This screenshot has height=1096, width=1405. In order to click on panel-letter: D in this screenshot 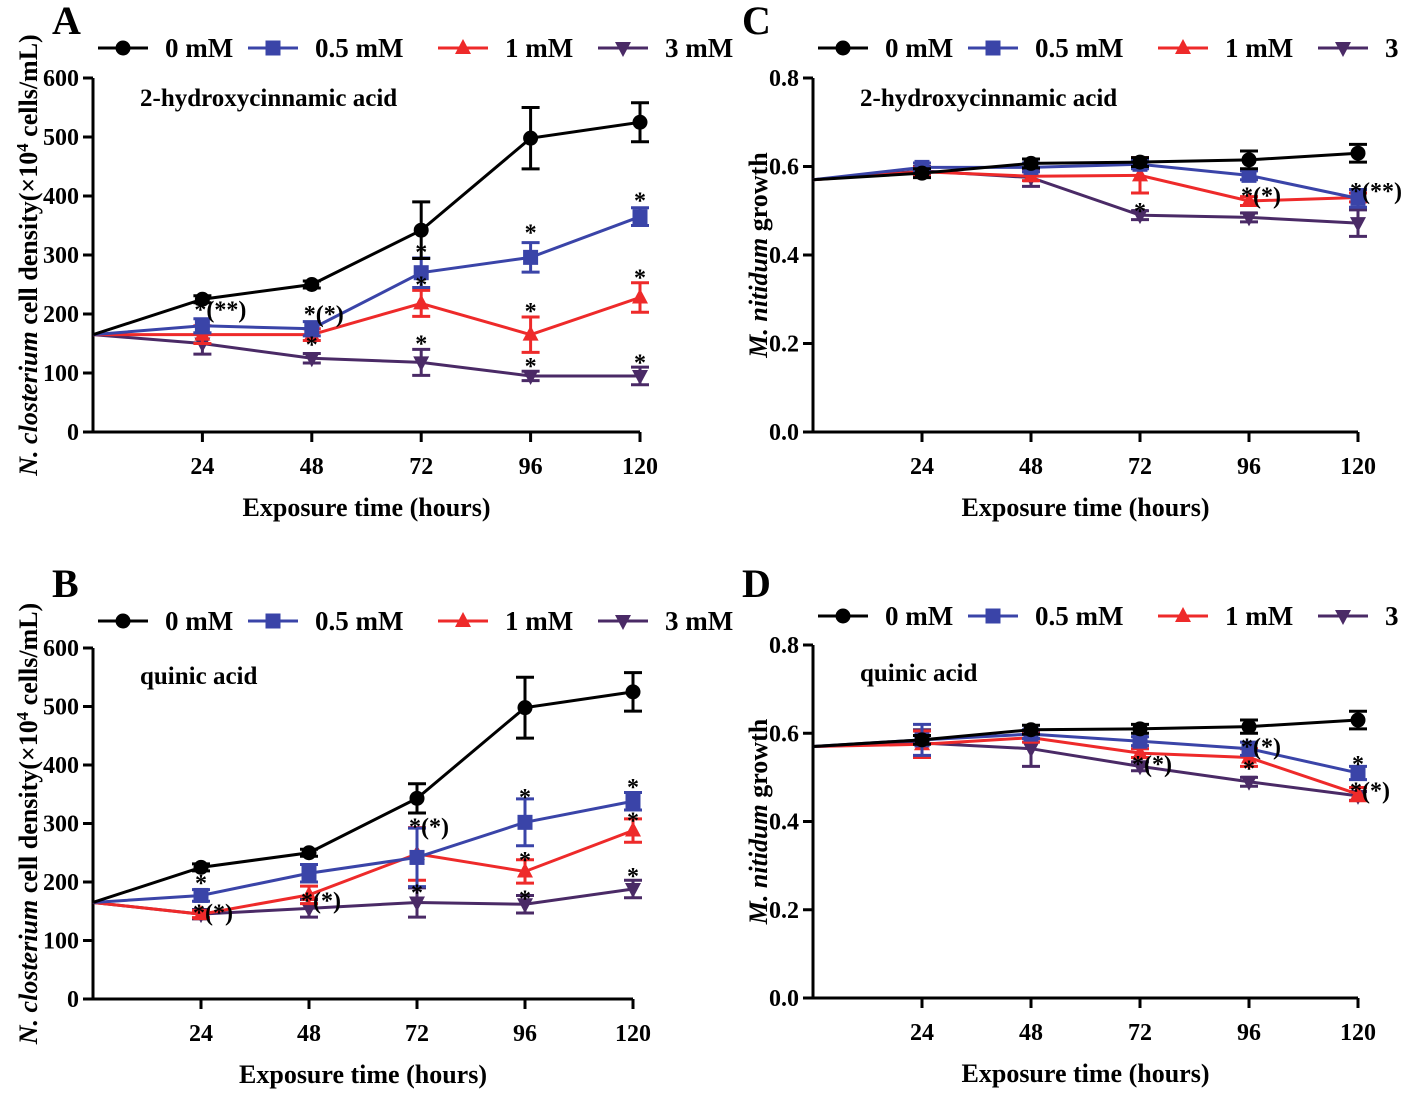, I will do `click(756, 583)`.